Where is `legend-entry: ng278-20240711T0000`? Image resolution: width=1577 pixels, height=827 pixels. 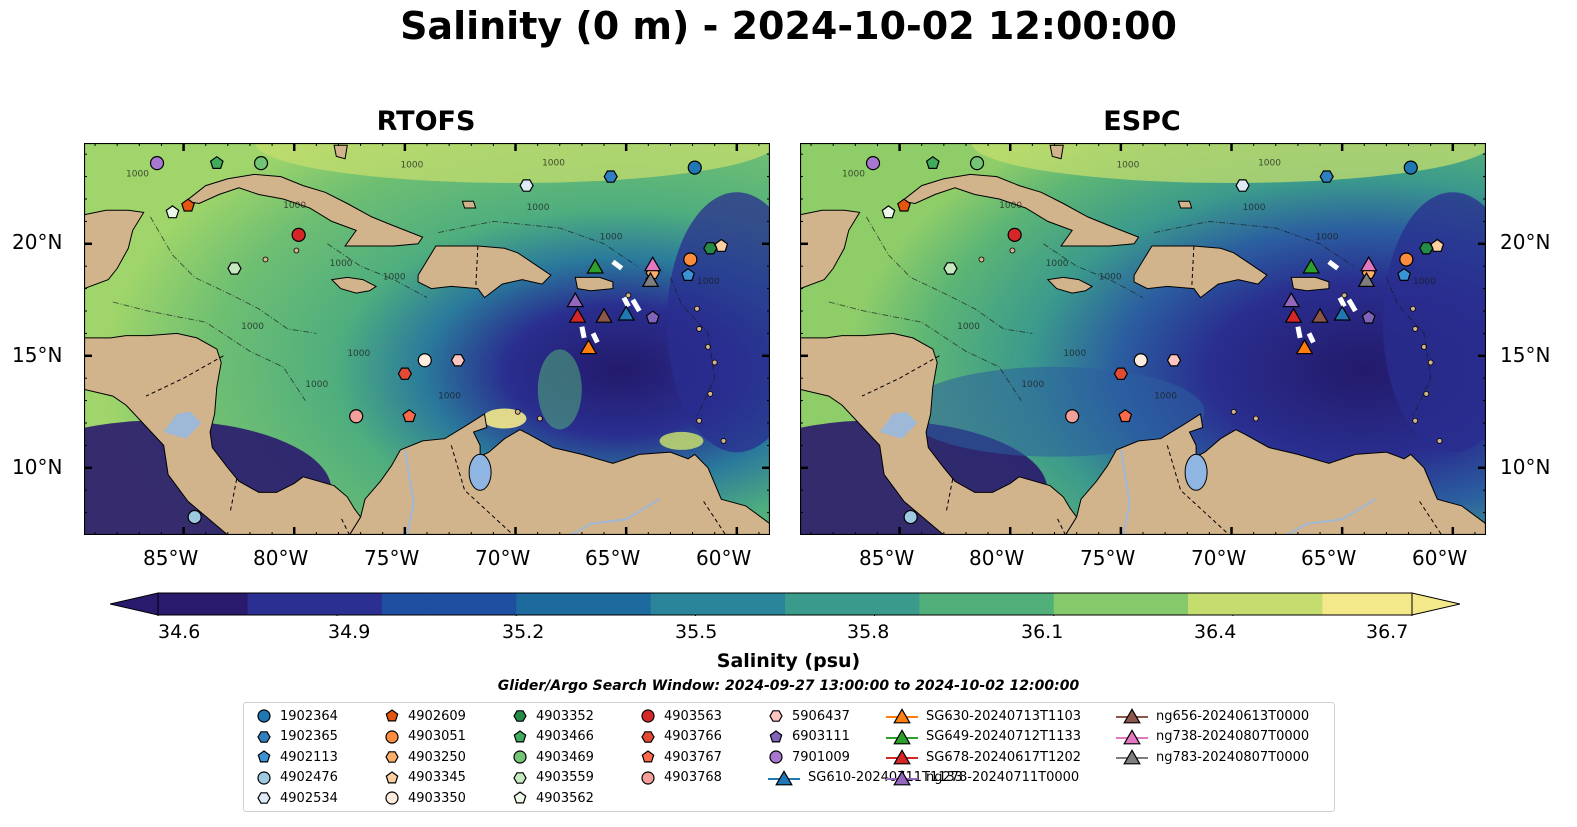
legend-entry: ng278-20240711T0000 is located at coordinates (981, 778).